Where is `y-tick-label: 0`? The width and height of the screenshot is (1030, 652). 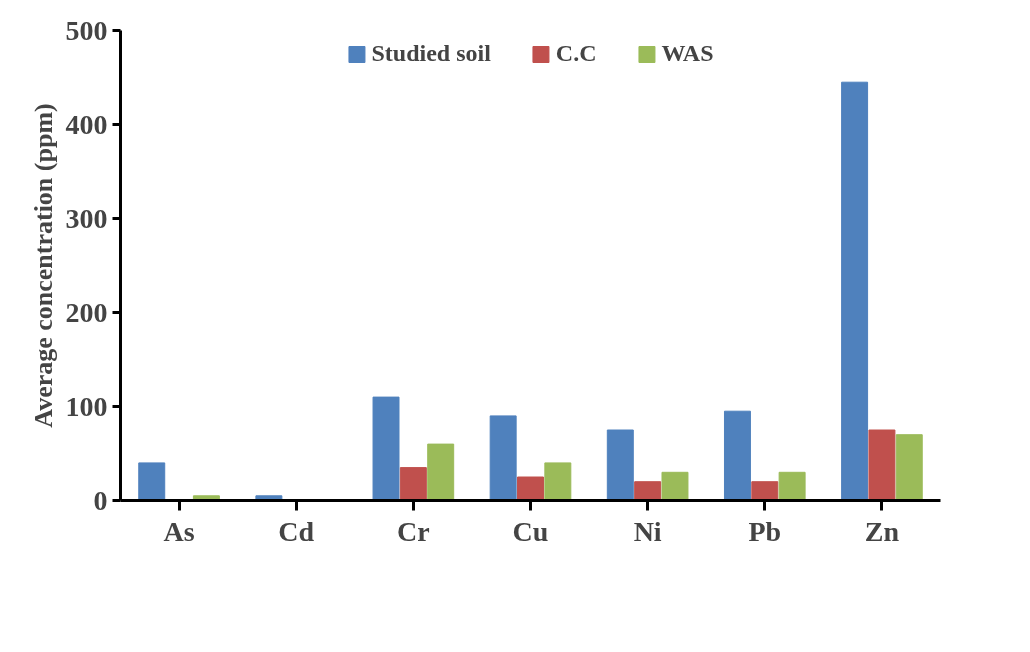
y-tick-label: 0 is located at coordinates (100, 500).